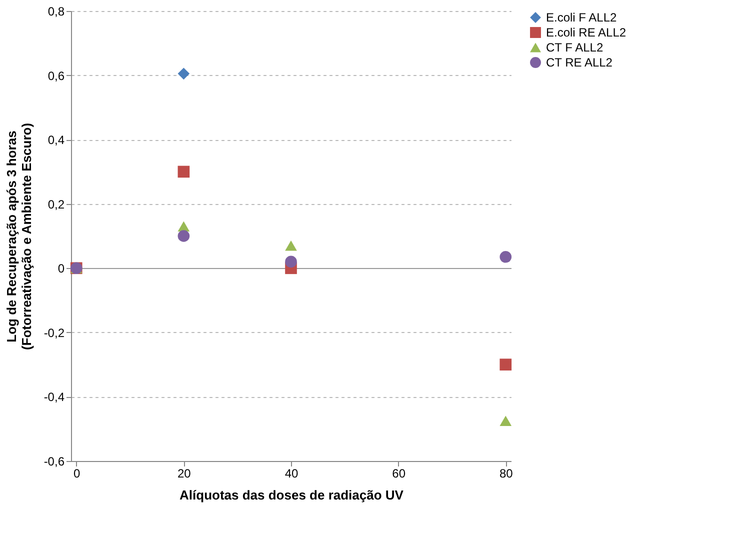  What do you see at coordinates (56, 75) in the screenshot?
I see `y-tick-label: 0,6` at bounding box center [56, 75].